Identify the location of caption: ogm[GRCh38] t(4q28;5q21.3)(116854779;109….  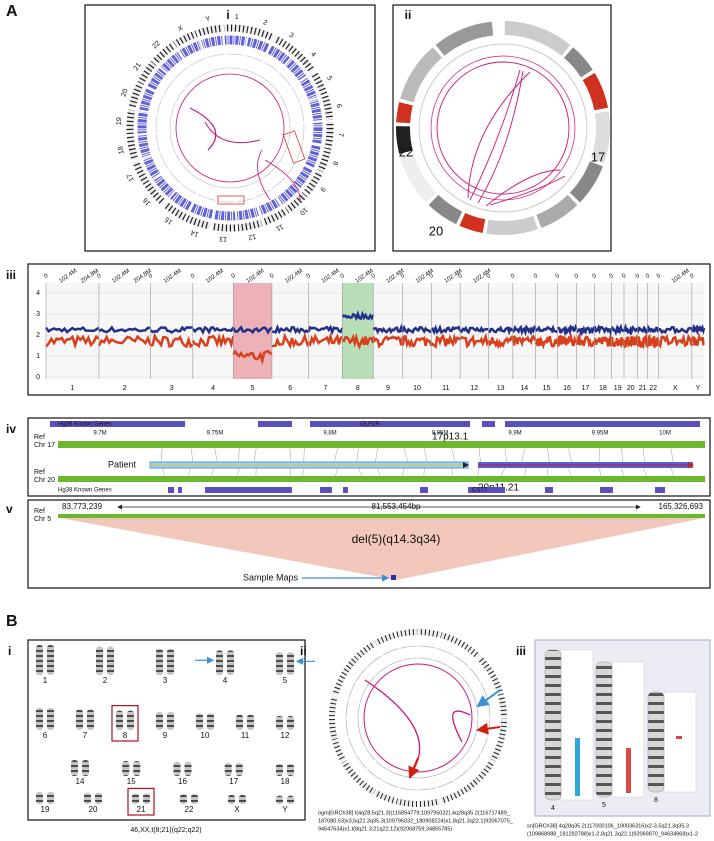
(414, 813).